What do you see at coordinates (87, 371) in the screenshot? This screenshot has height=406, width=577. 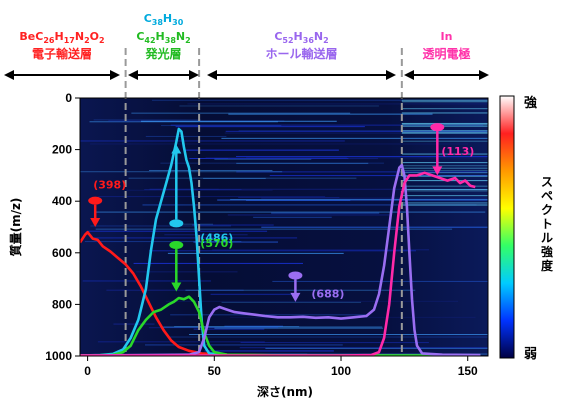 I see `x-tick-label: 0` at bounding box center [87, 371].